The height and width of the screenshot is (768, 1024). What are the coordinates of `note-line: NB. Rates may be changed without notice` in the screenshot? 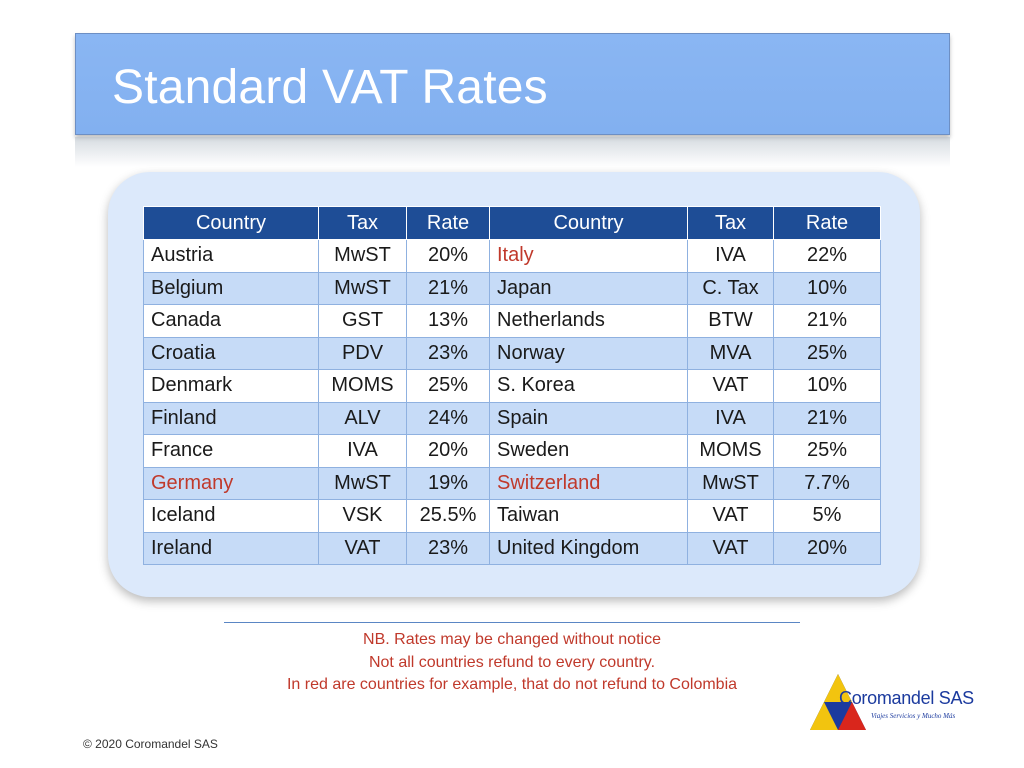 It's located at (512, 639).